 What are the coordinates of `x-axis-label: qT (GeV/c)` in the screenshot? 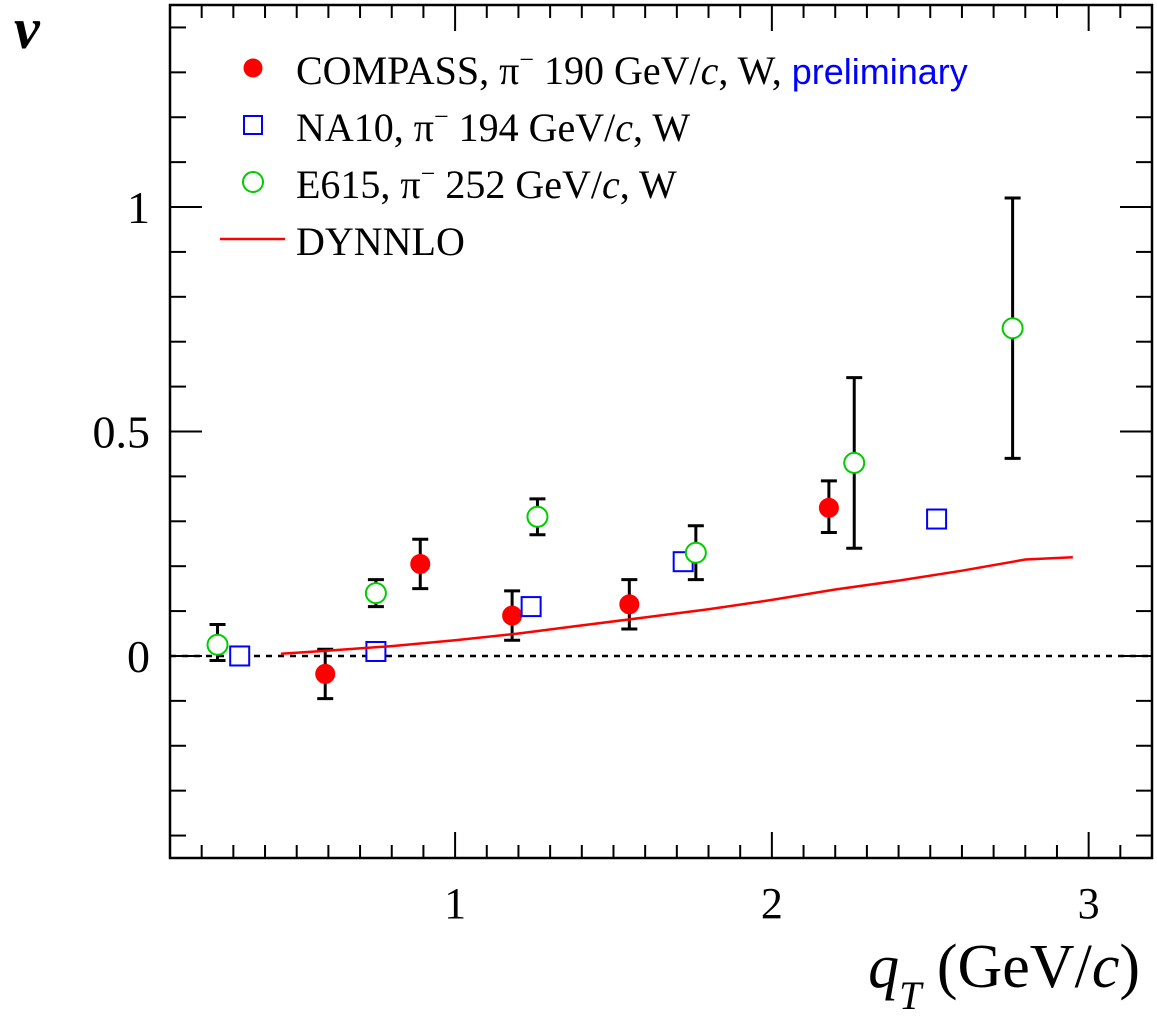 It's located at (1004, 974).